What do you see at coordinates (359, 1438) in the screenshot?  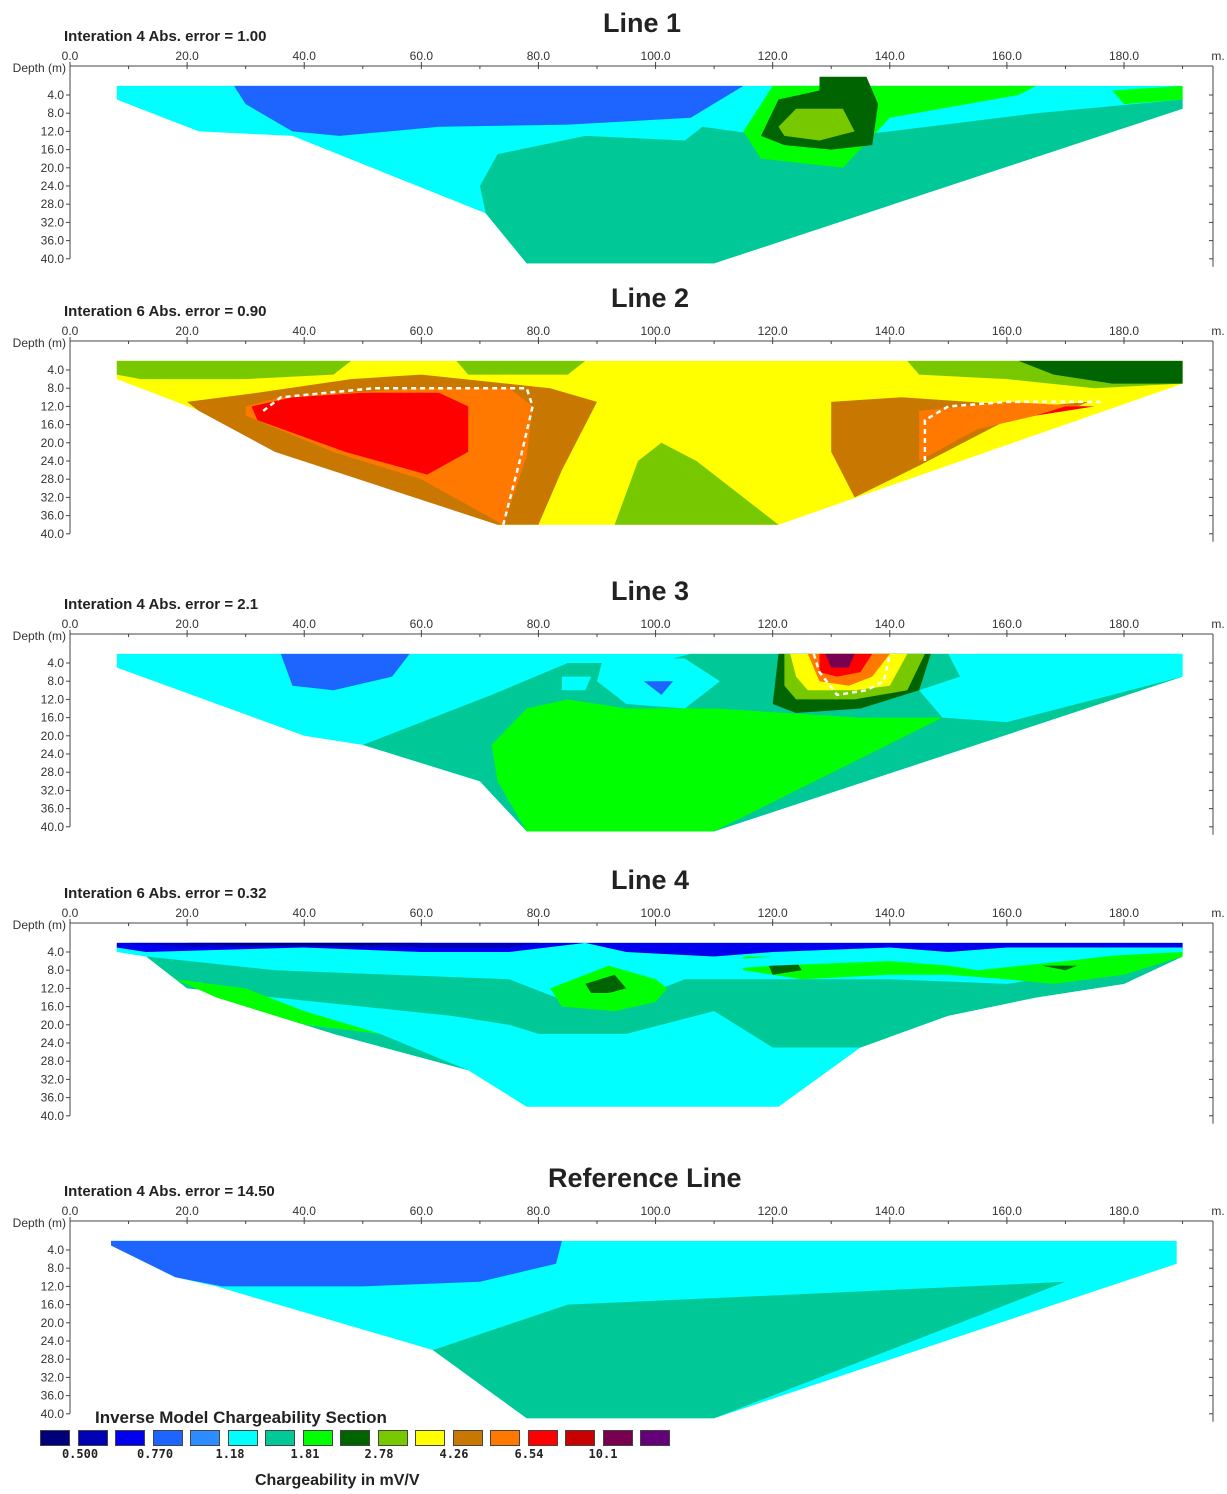 I see `legend-swatches` at bounding box center [359, 1438].